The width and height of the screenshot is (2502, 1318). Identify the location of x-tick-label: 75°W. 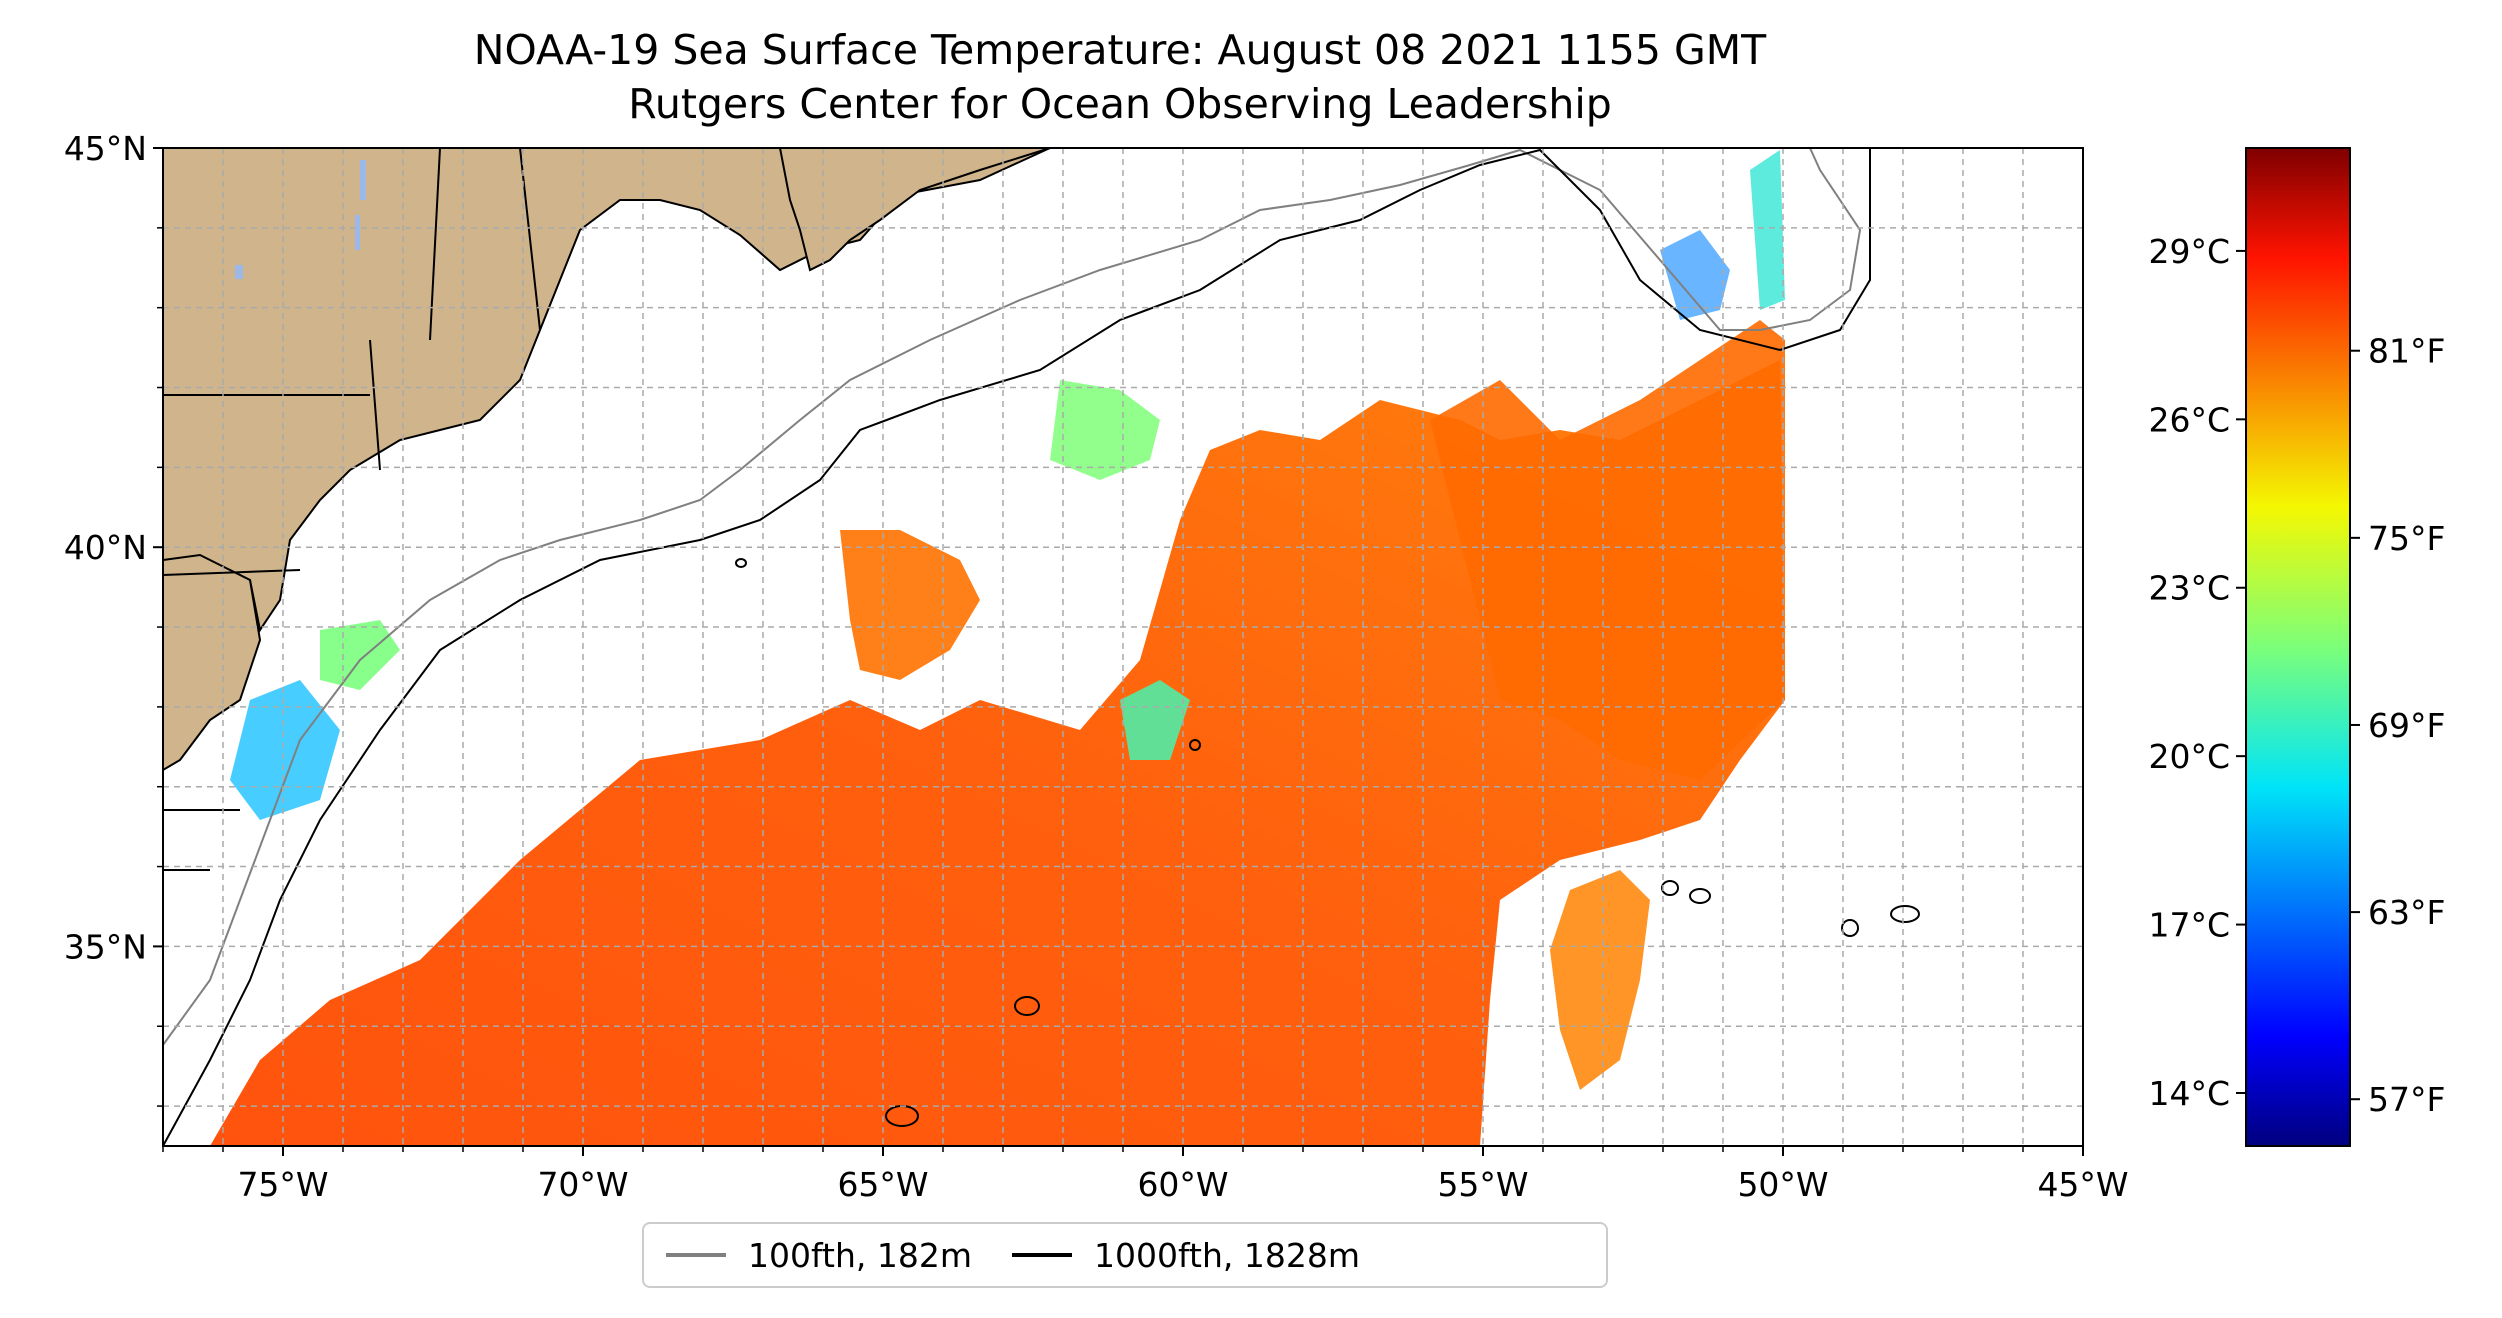
(282, 1184).